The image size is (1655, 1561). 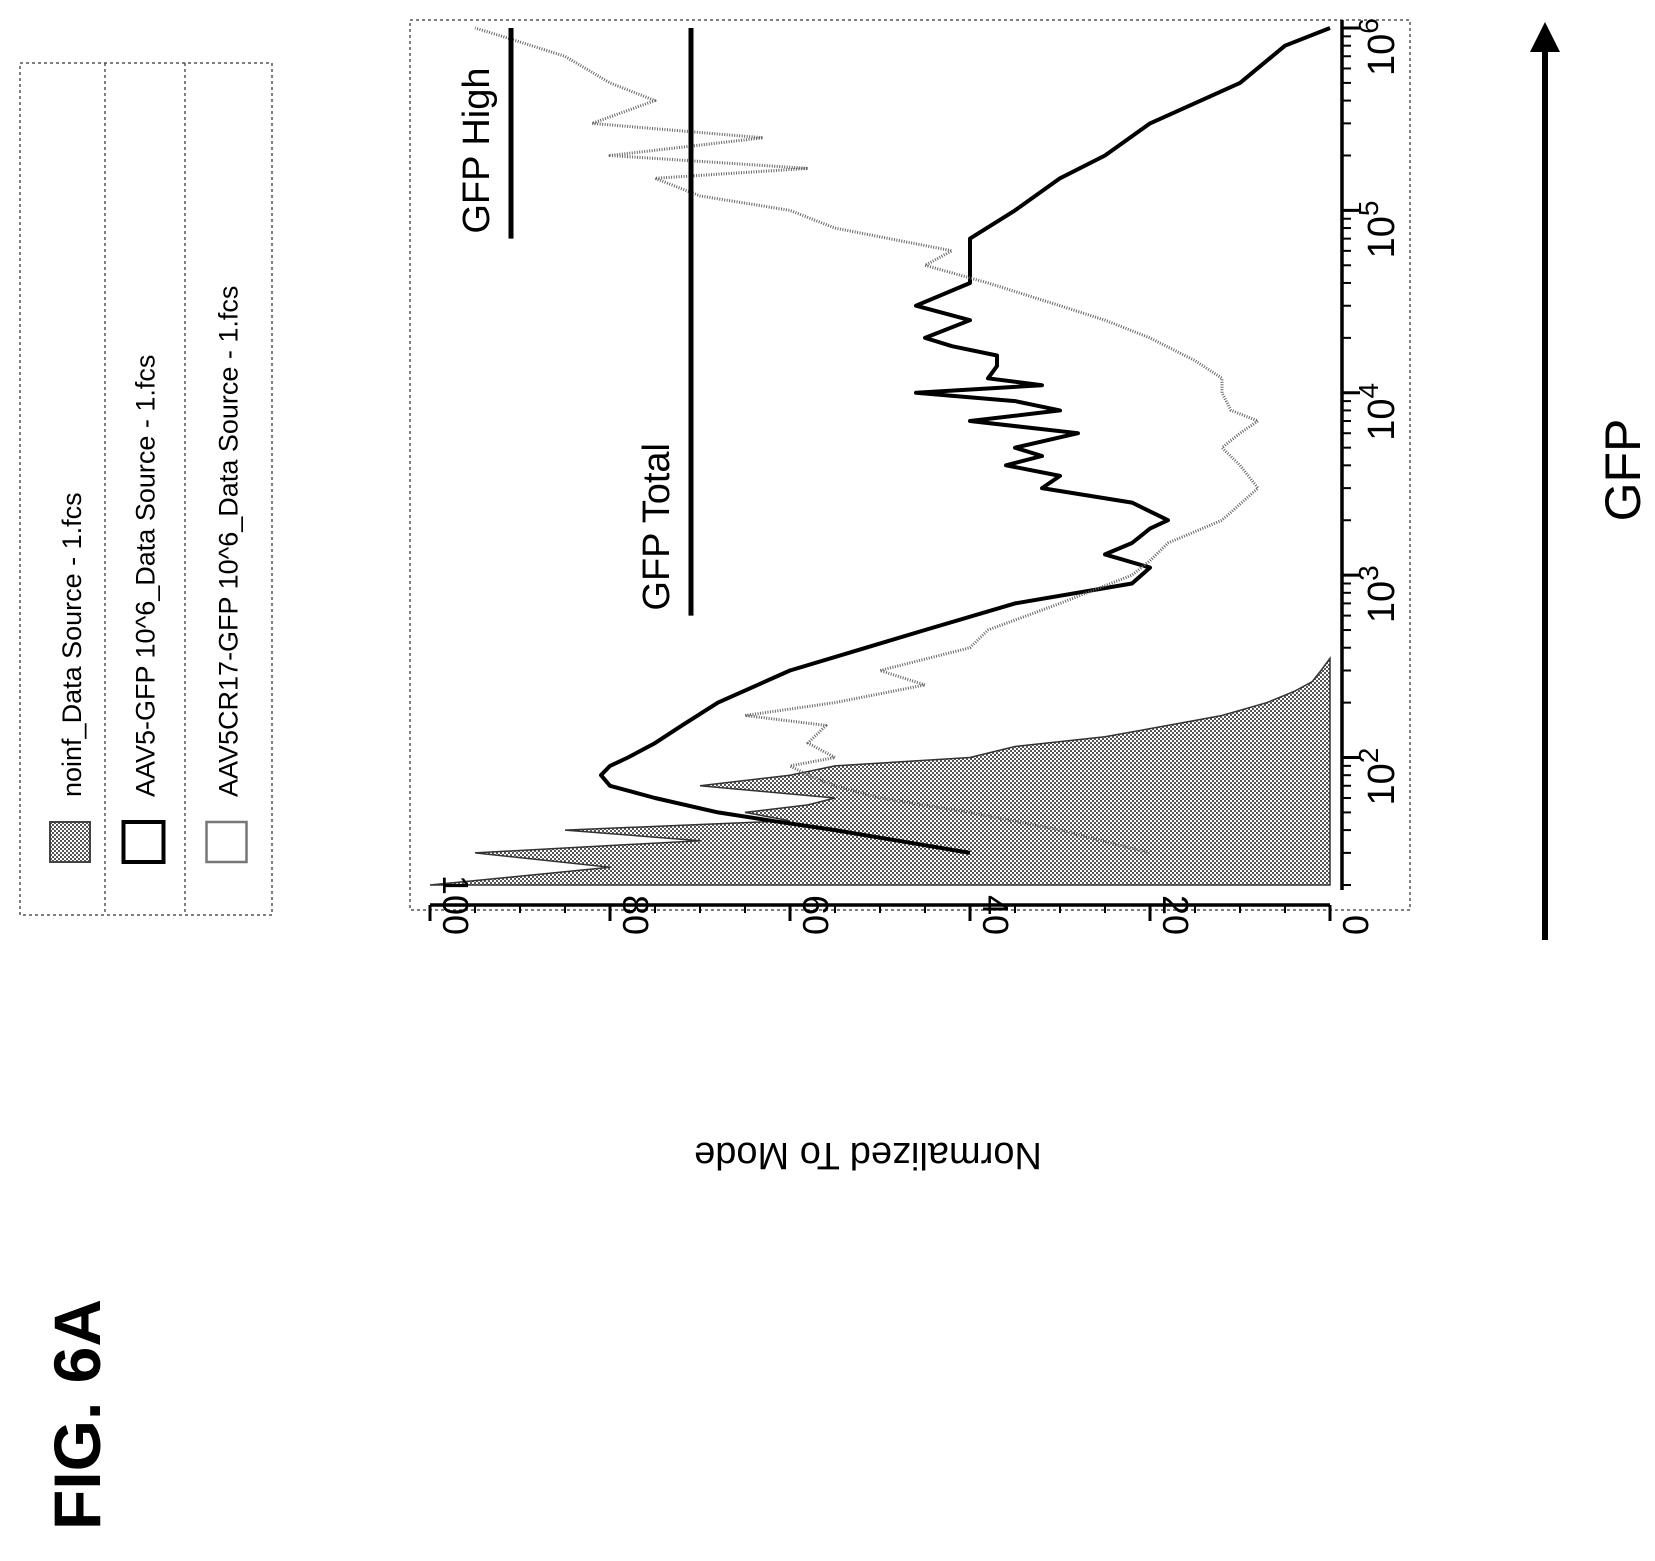 What do you see at coordinates (995, 915) in the screenshot?
I see `y-tick-label: 40` at bounding box center [995, 915].